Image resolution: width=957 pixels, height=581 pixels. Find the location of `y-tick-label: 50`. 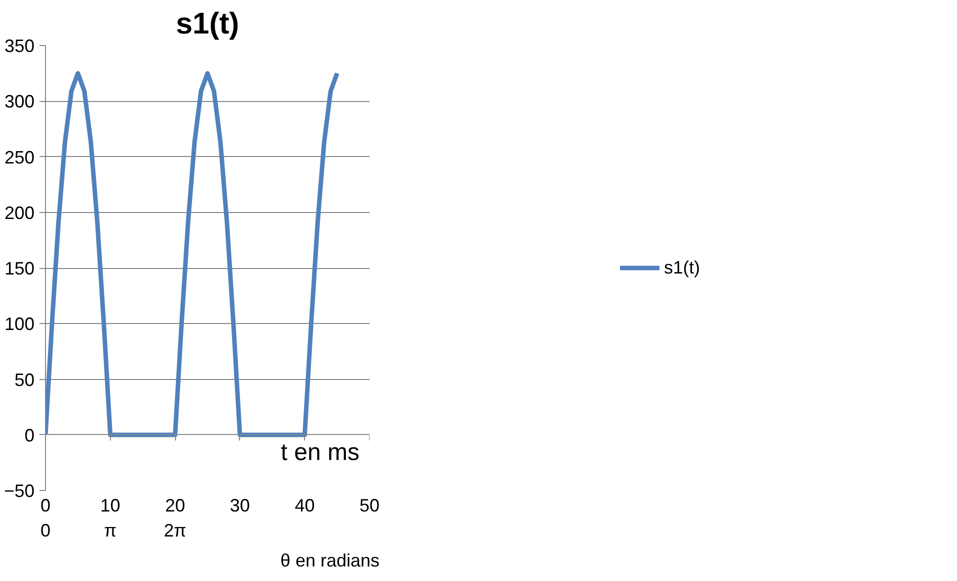

y-tick-label: 50 is located at coordinates (24, 380).